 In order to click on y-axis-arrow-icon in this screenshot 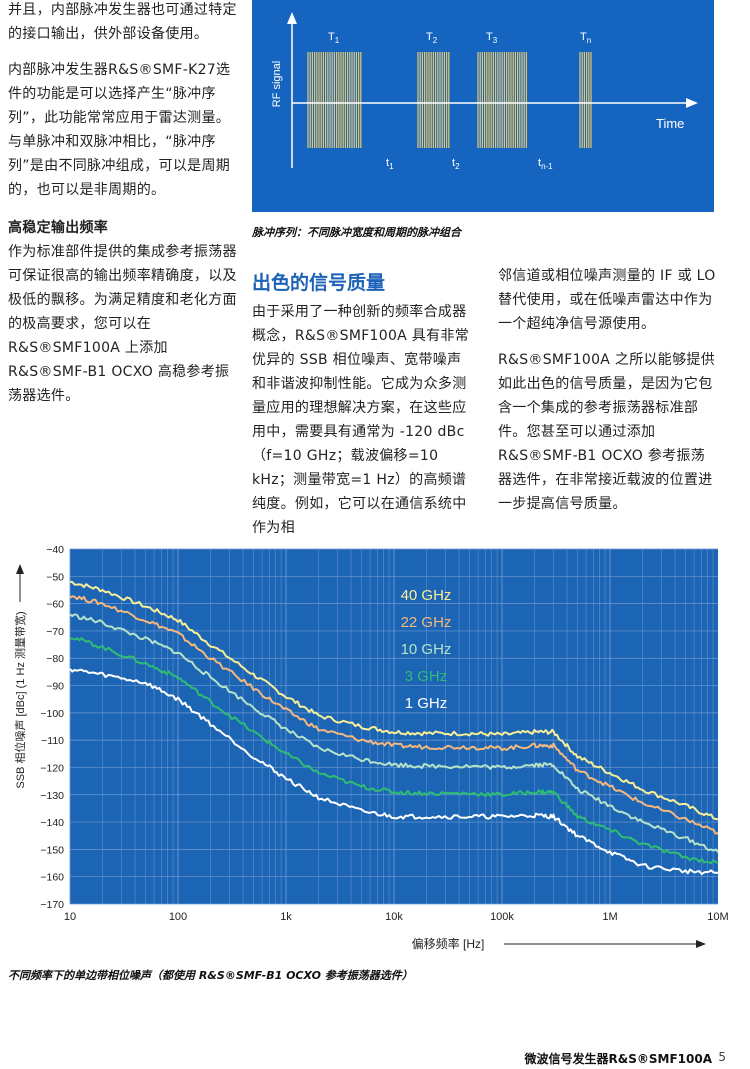, I will do `click(292, 18)`.